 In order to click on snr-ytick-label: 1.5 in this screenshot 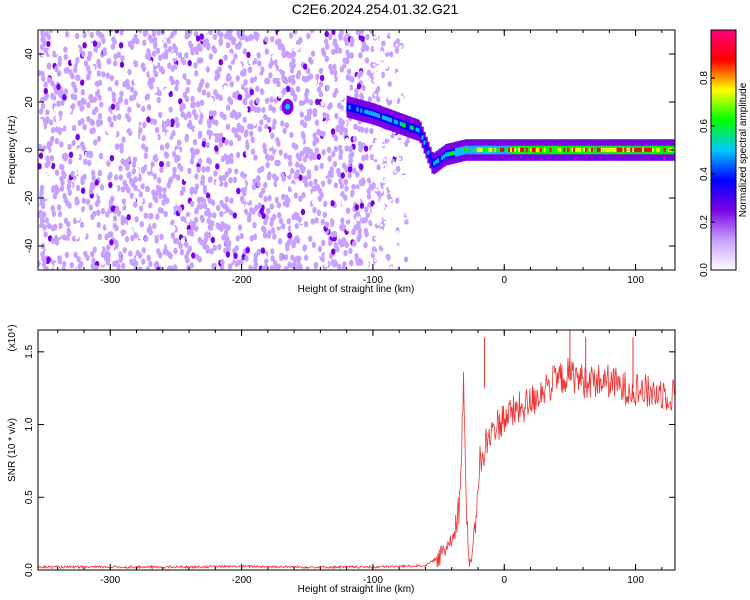, I will do `click(29, 351)`.